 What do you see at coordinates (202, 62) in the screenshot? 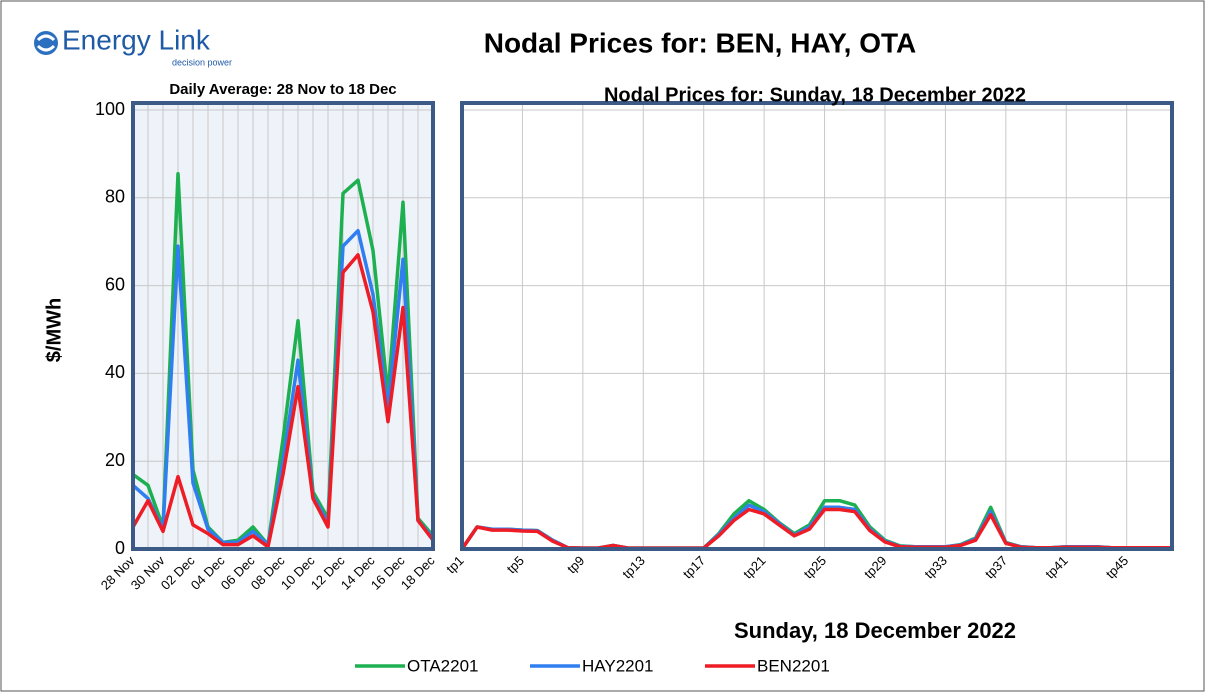
I see `logo-tagline: decision power` at bounding box center [202, 62].